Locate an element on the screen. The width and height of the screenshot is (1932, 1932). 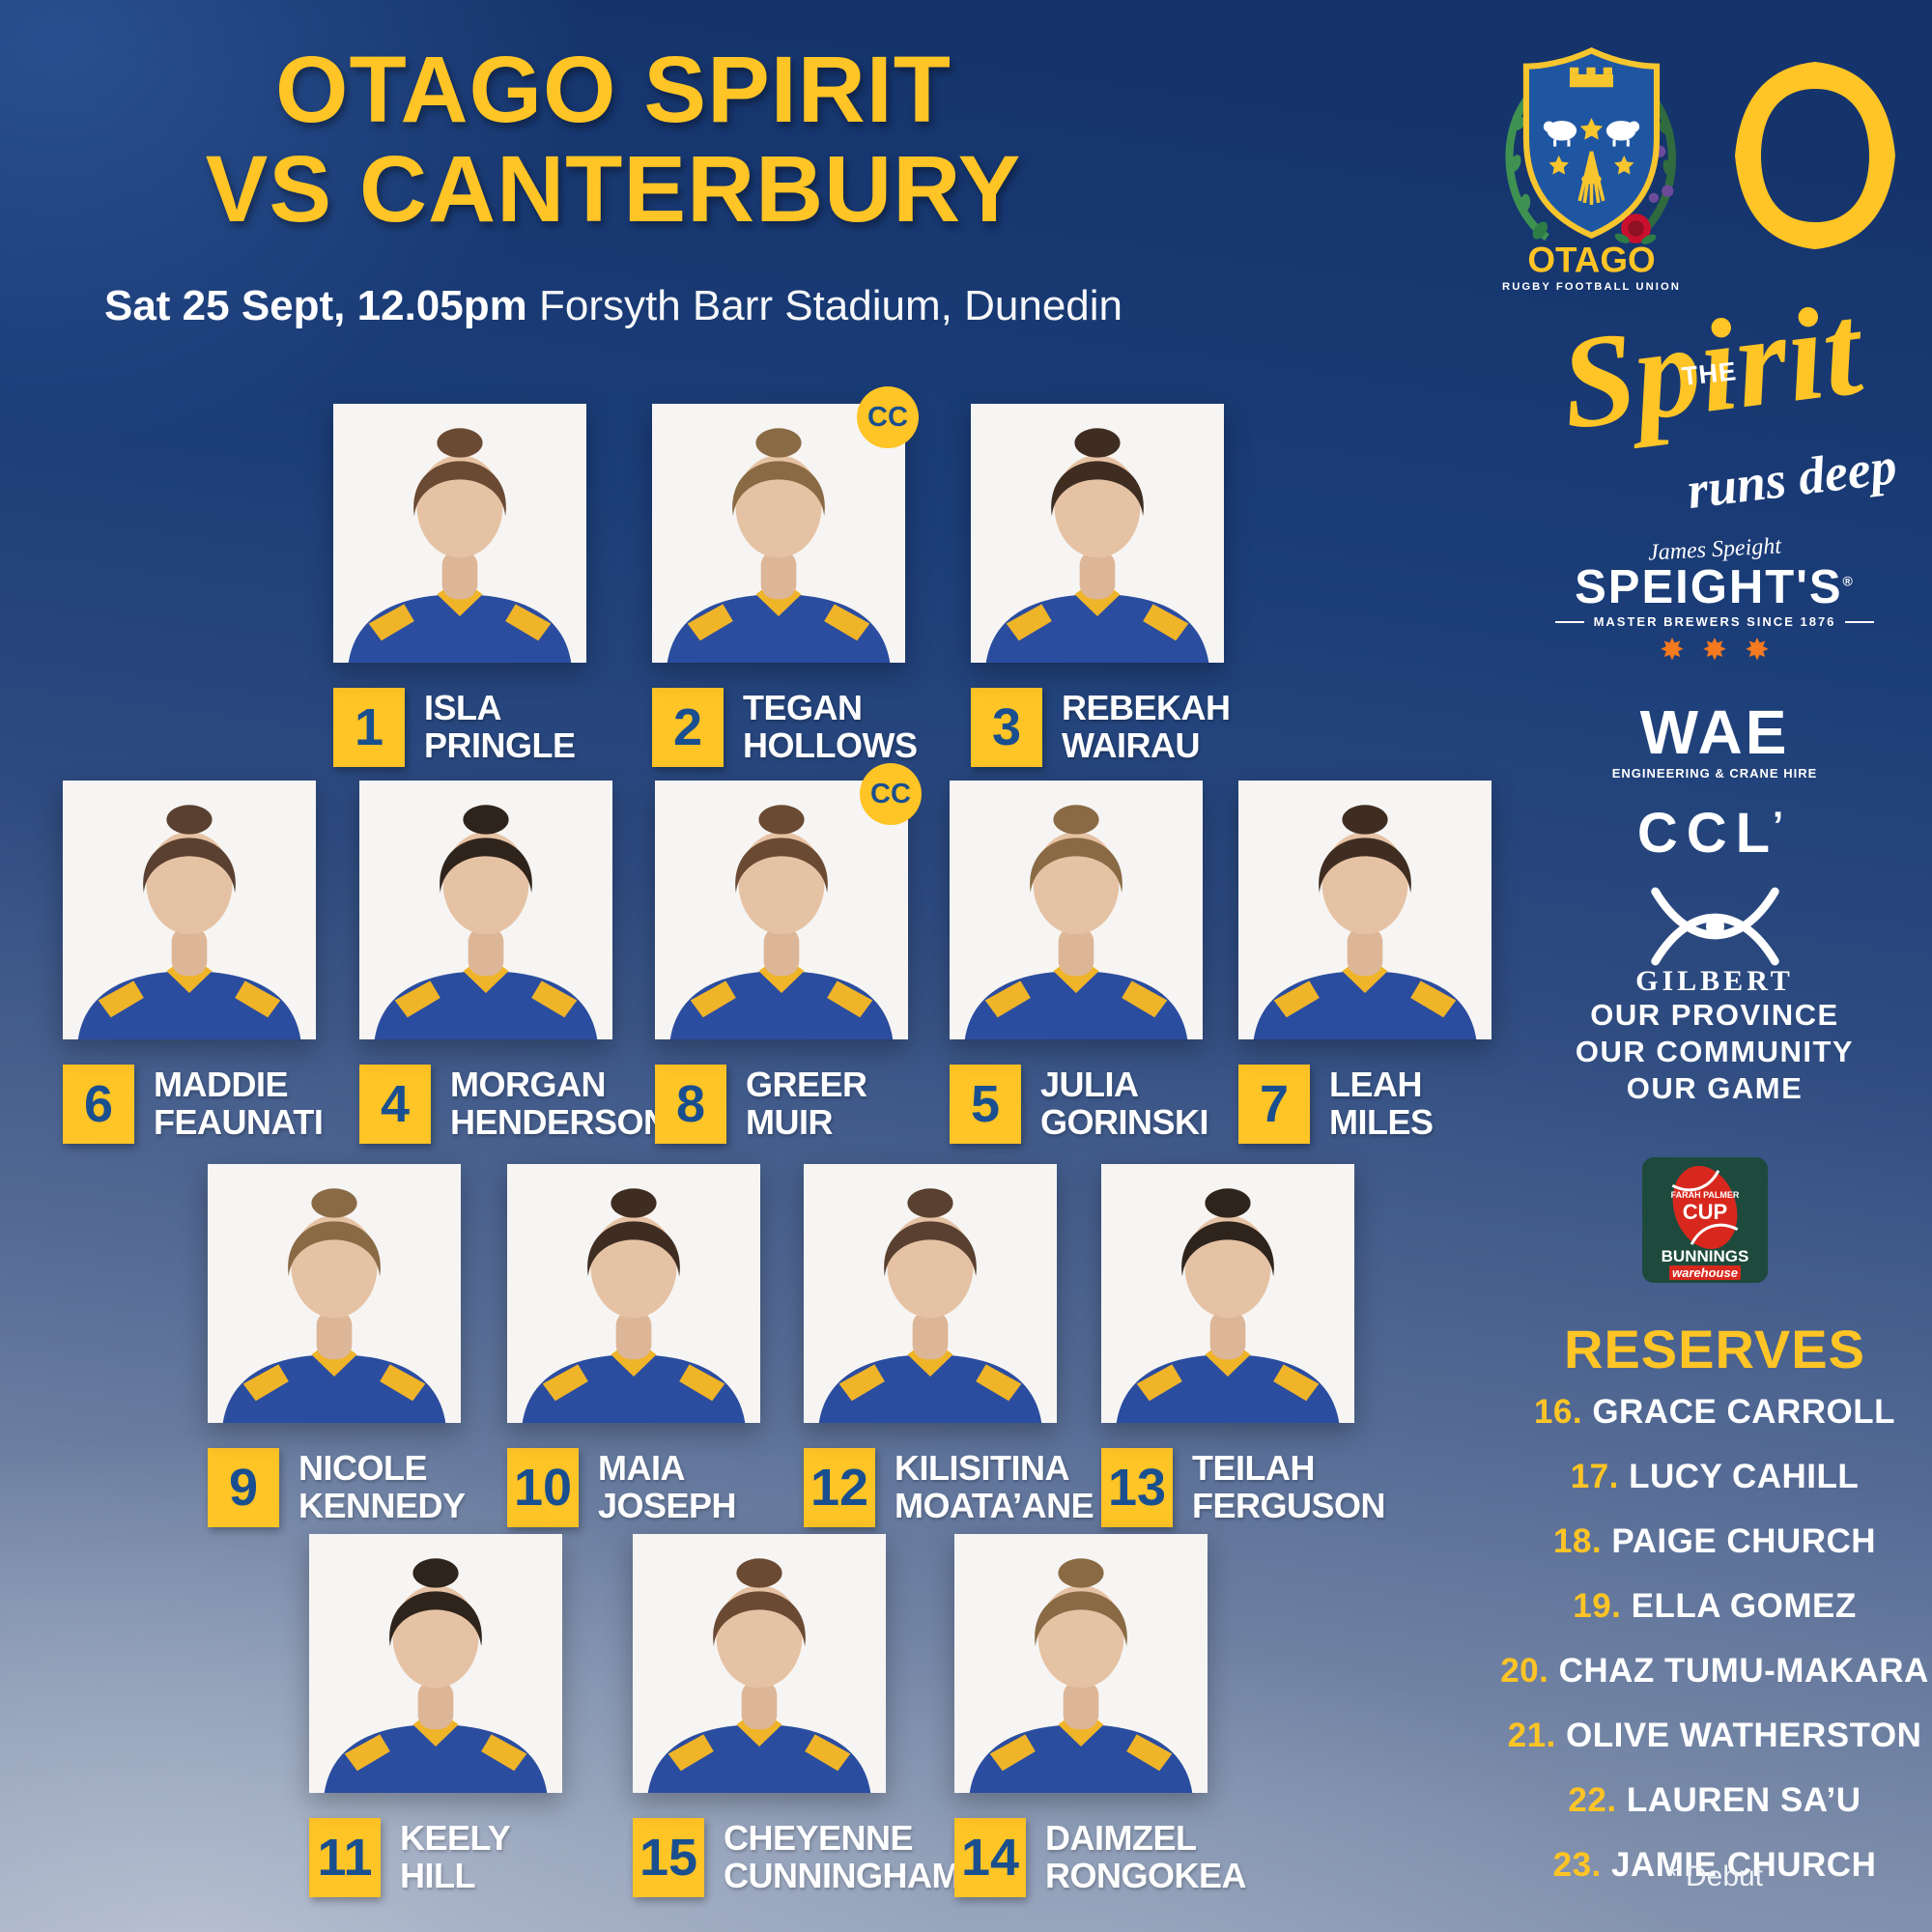
gilbert-wordmark: GILBERT is located at coordinates (1714, 981).